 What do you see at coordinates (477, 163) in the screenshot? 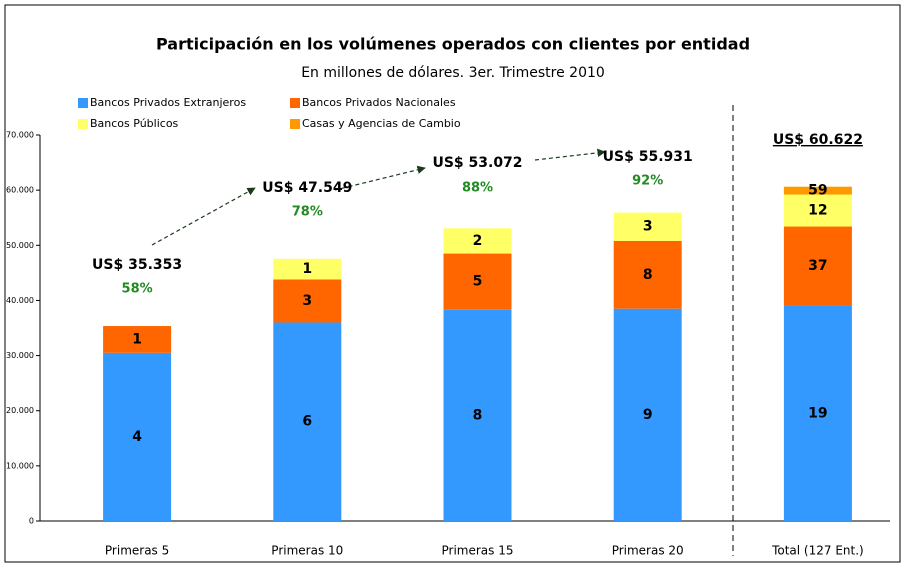
I see `total-label: US$ 53.072` at bounding box center [477, 163].